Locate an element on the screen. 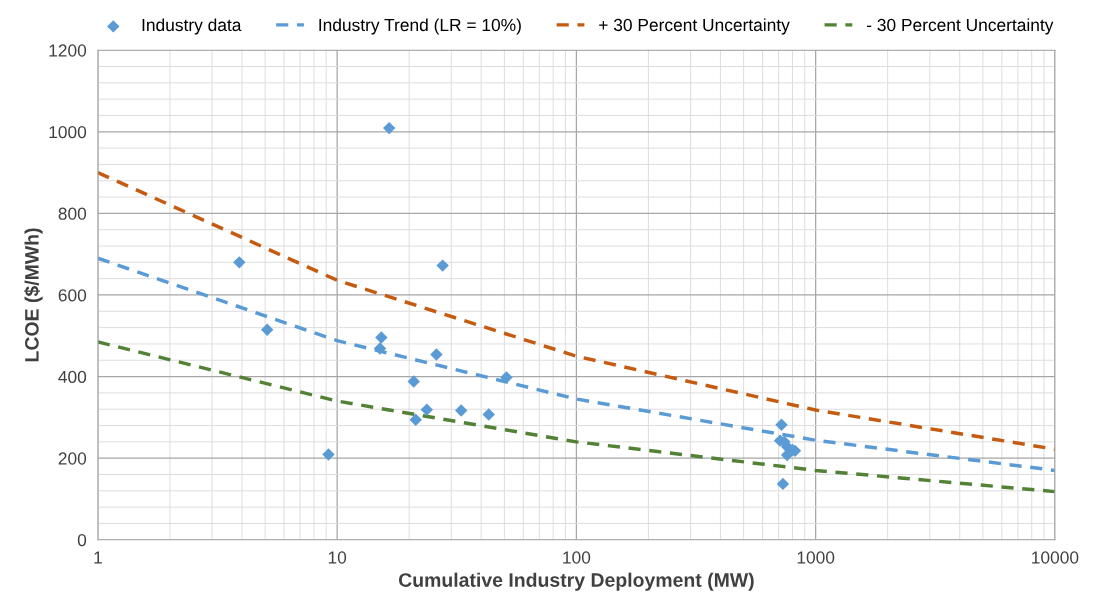 This screenshot has width=1100, height=612. legend-label: Industry data is located at coordinates (192, 26).